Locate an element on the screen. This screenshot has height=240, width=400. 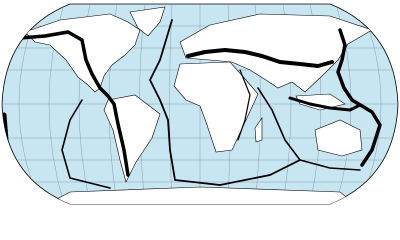
antarctica is located at coordinates (200, 195).